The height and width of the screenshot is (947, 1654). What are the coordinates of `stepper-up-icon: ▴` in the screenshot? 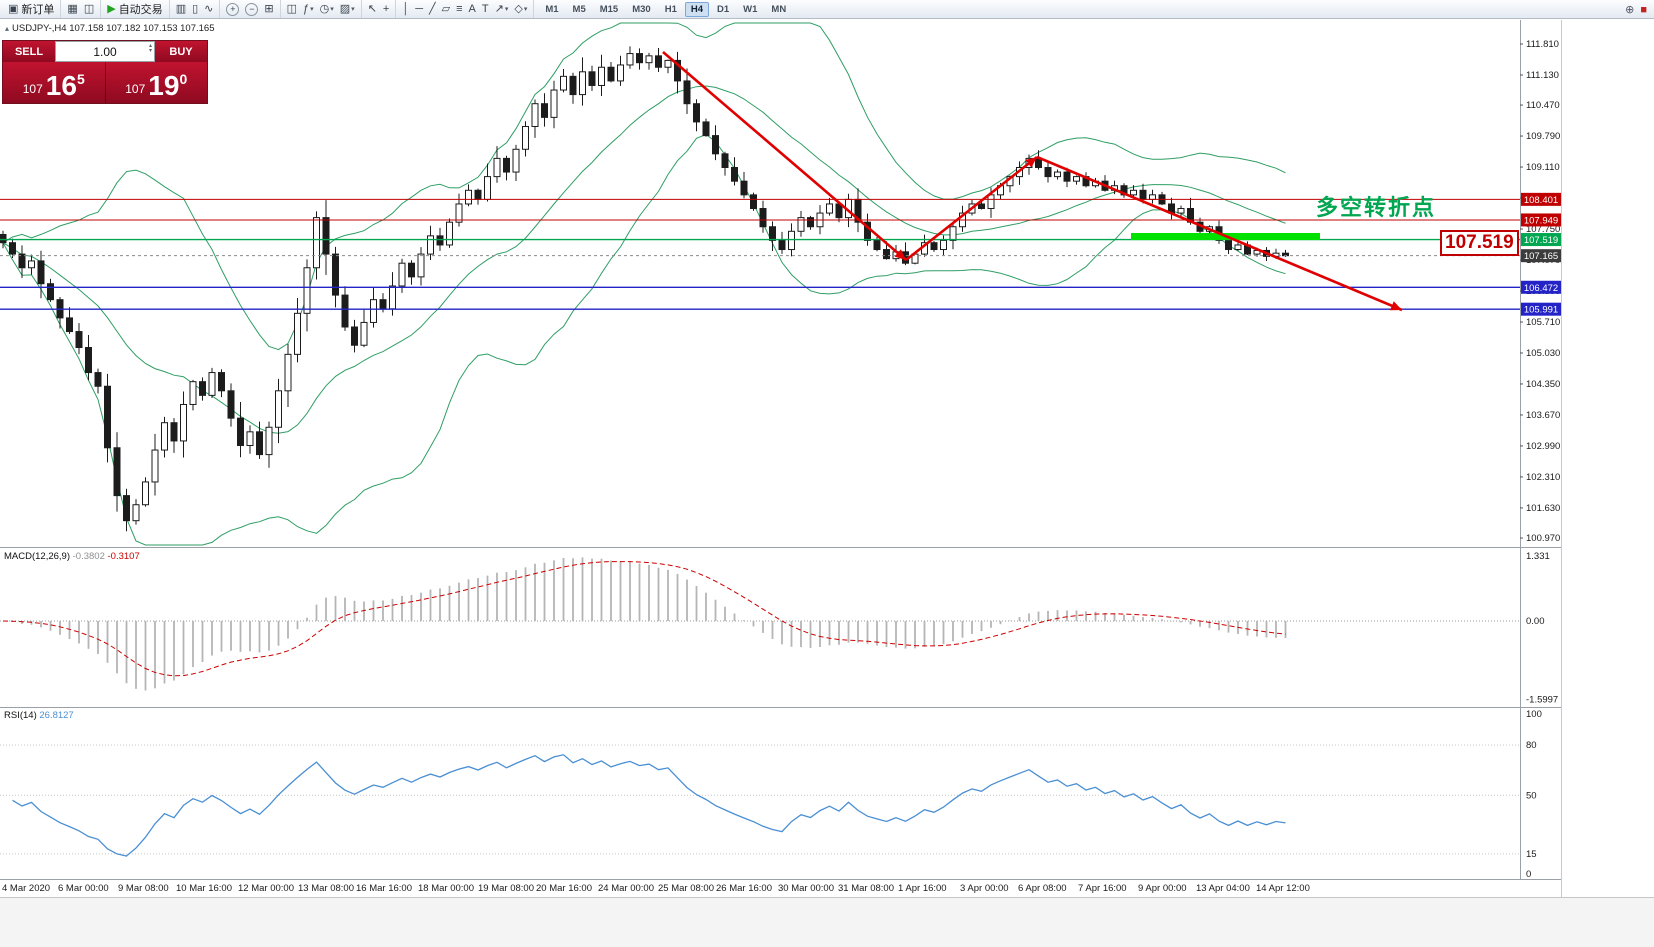 It's located at (150, 46).